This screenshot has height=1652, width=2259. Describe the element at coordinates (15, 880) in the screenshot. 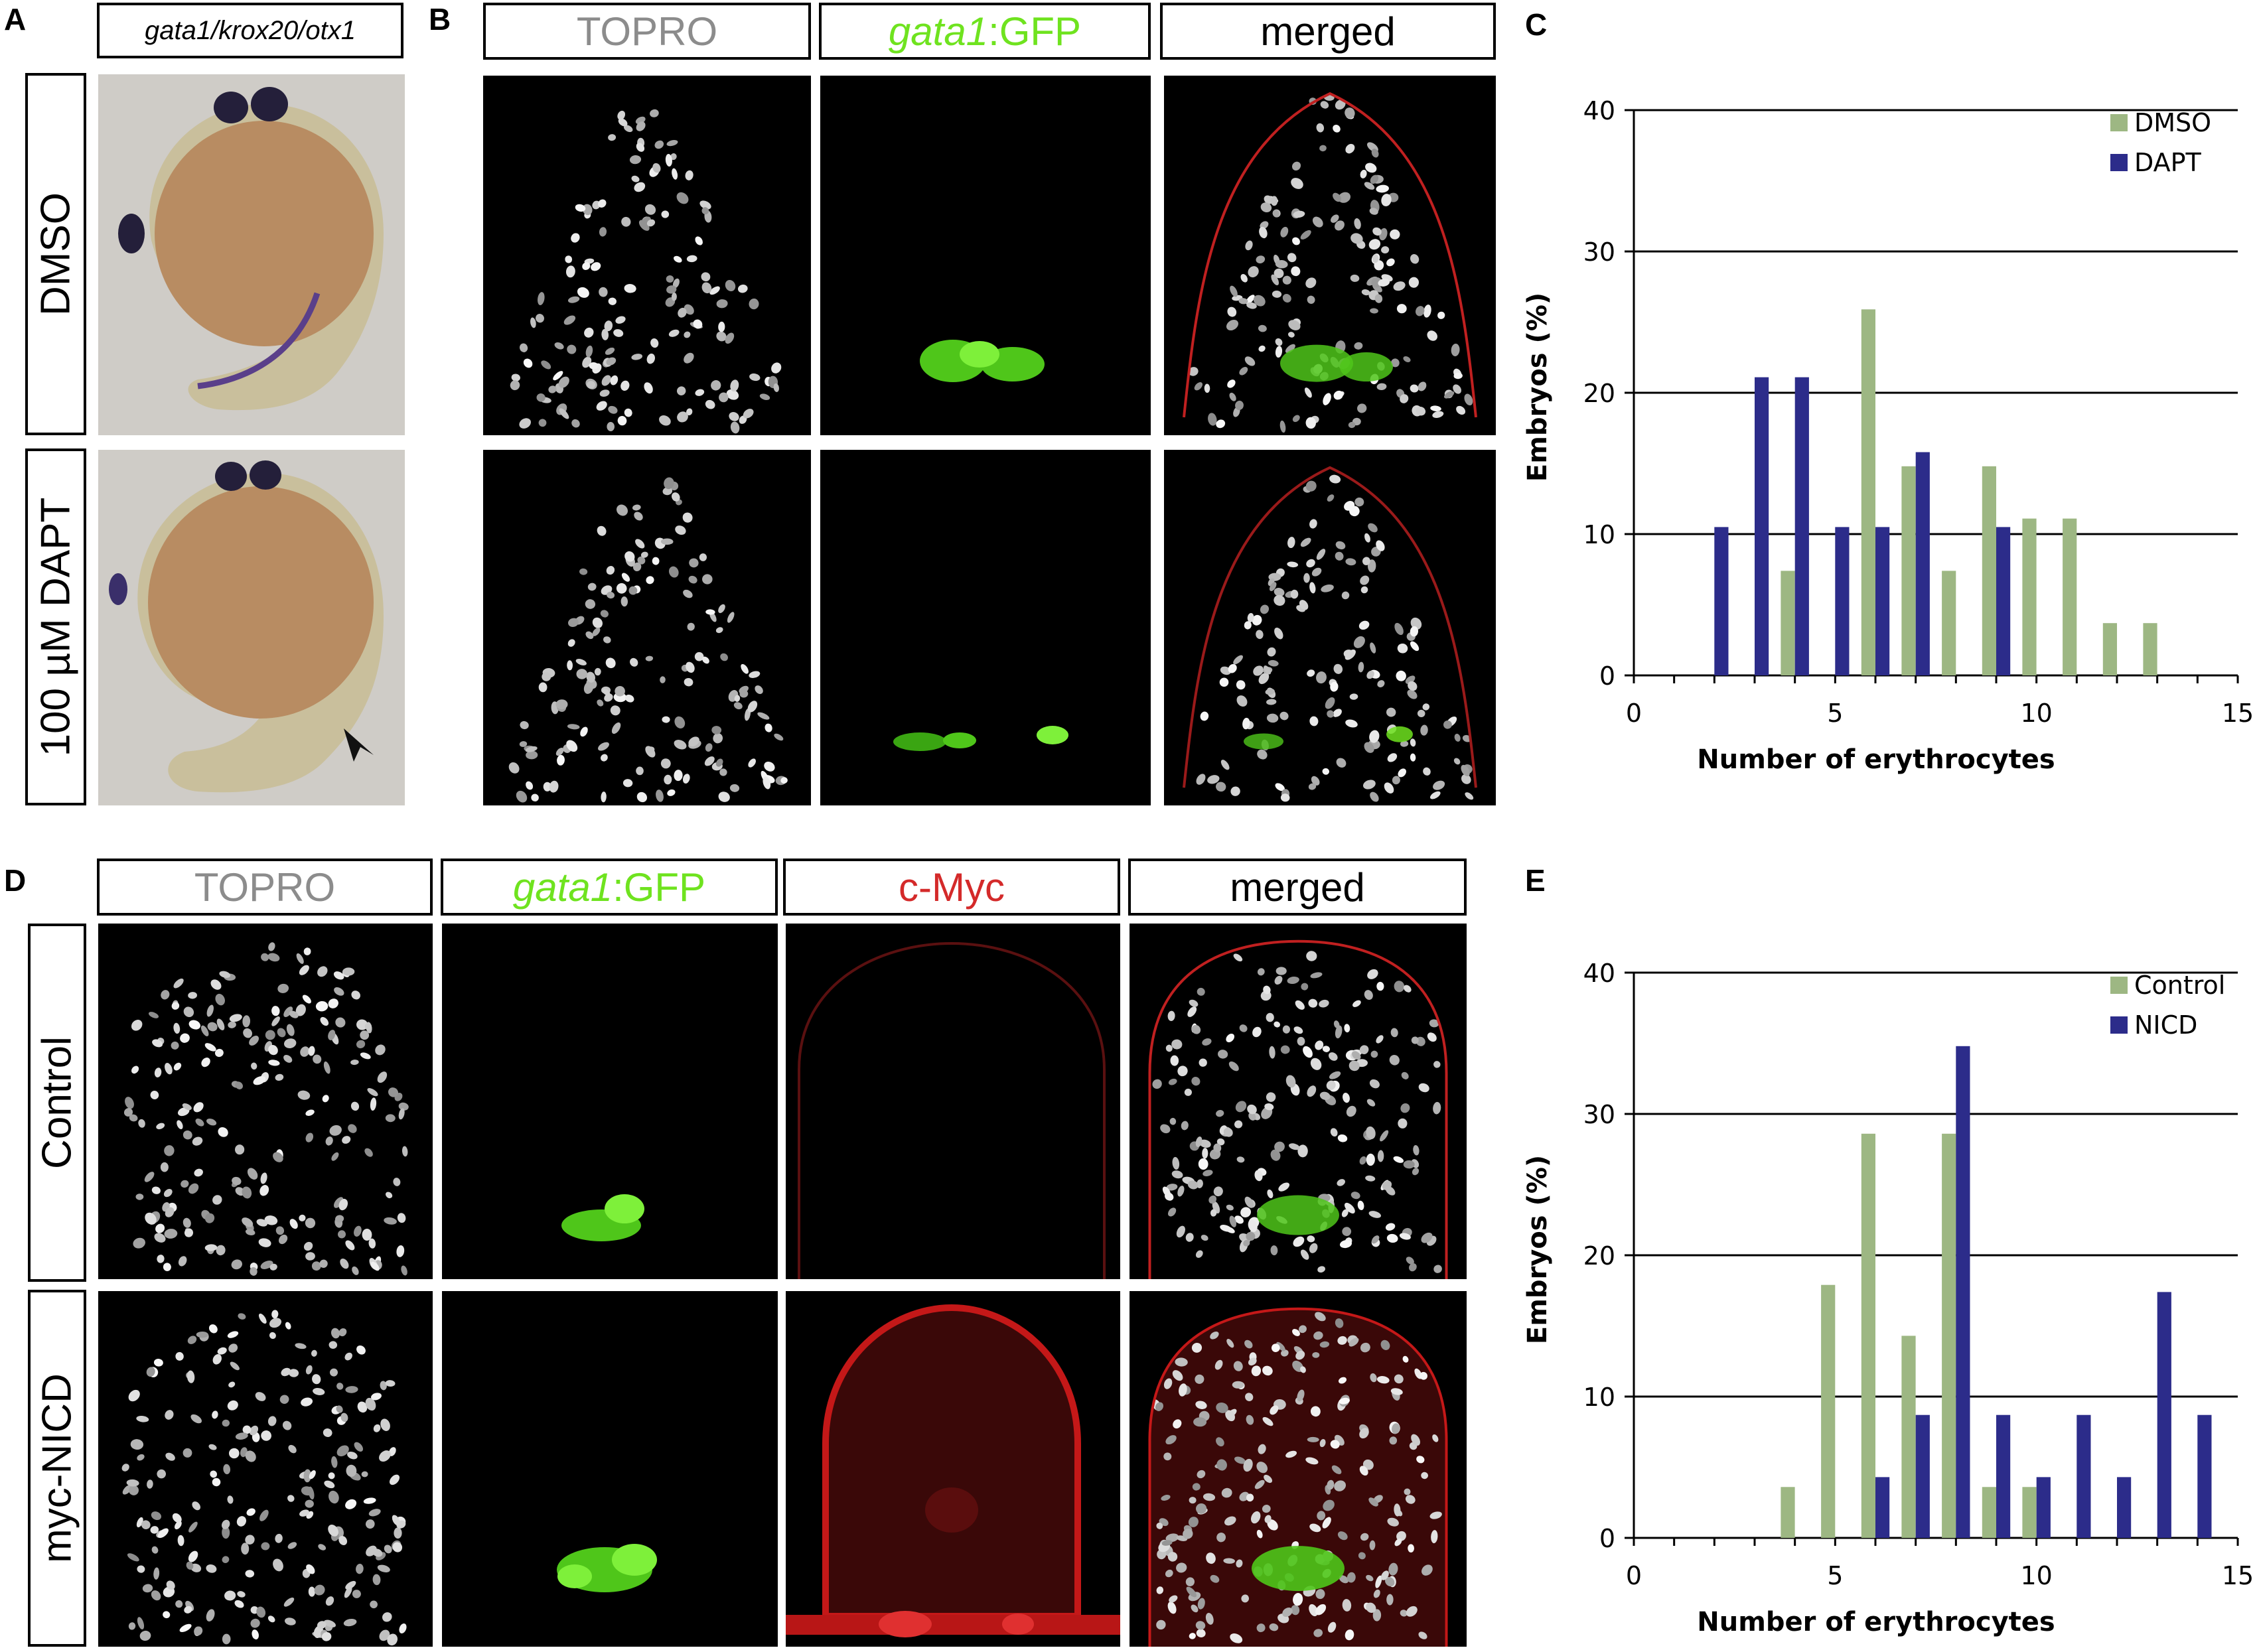

I see `panel-label-d: D` at that location.